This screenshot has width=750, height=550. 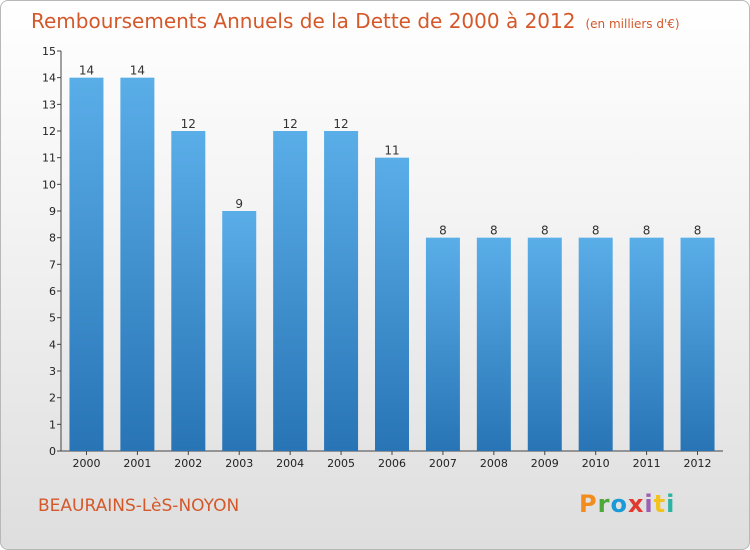 What do you see at coordinates (52, 238) in the screenshot?
I see `y-tick-label: 8` at bounding box center [52, 238].